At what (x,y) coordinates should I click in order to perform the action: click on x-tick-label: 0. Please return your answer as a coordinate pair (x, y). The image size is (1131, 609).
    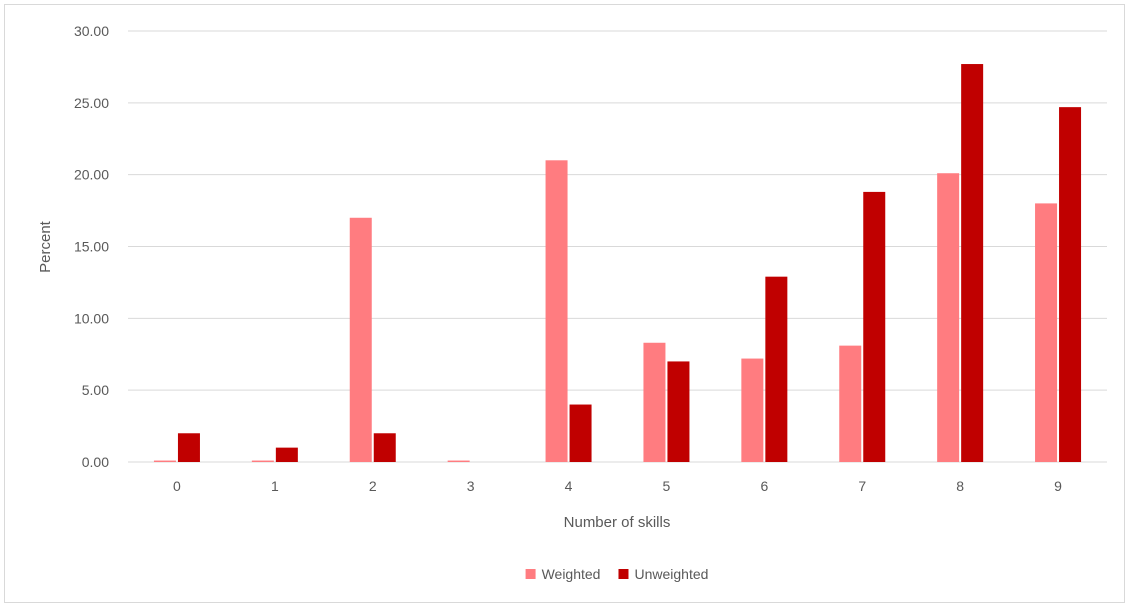
    Looking at the image, I should click on (177, 486).